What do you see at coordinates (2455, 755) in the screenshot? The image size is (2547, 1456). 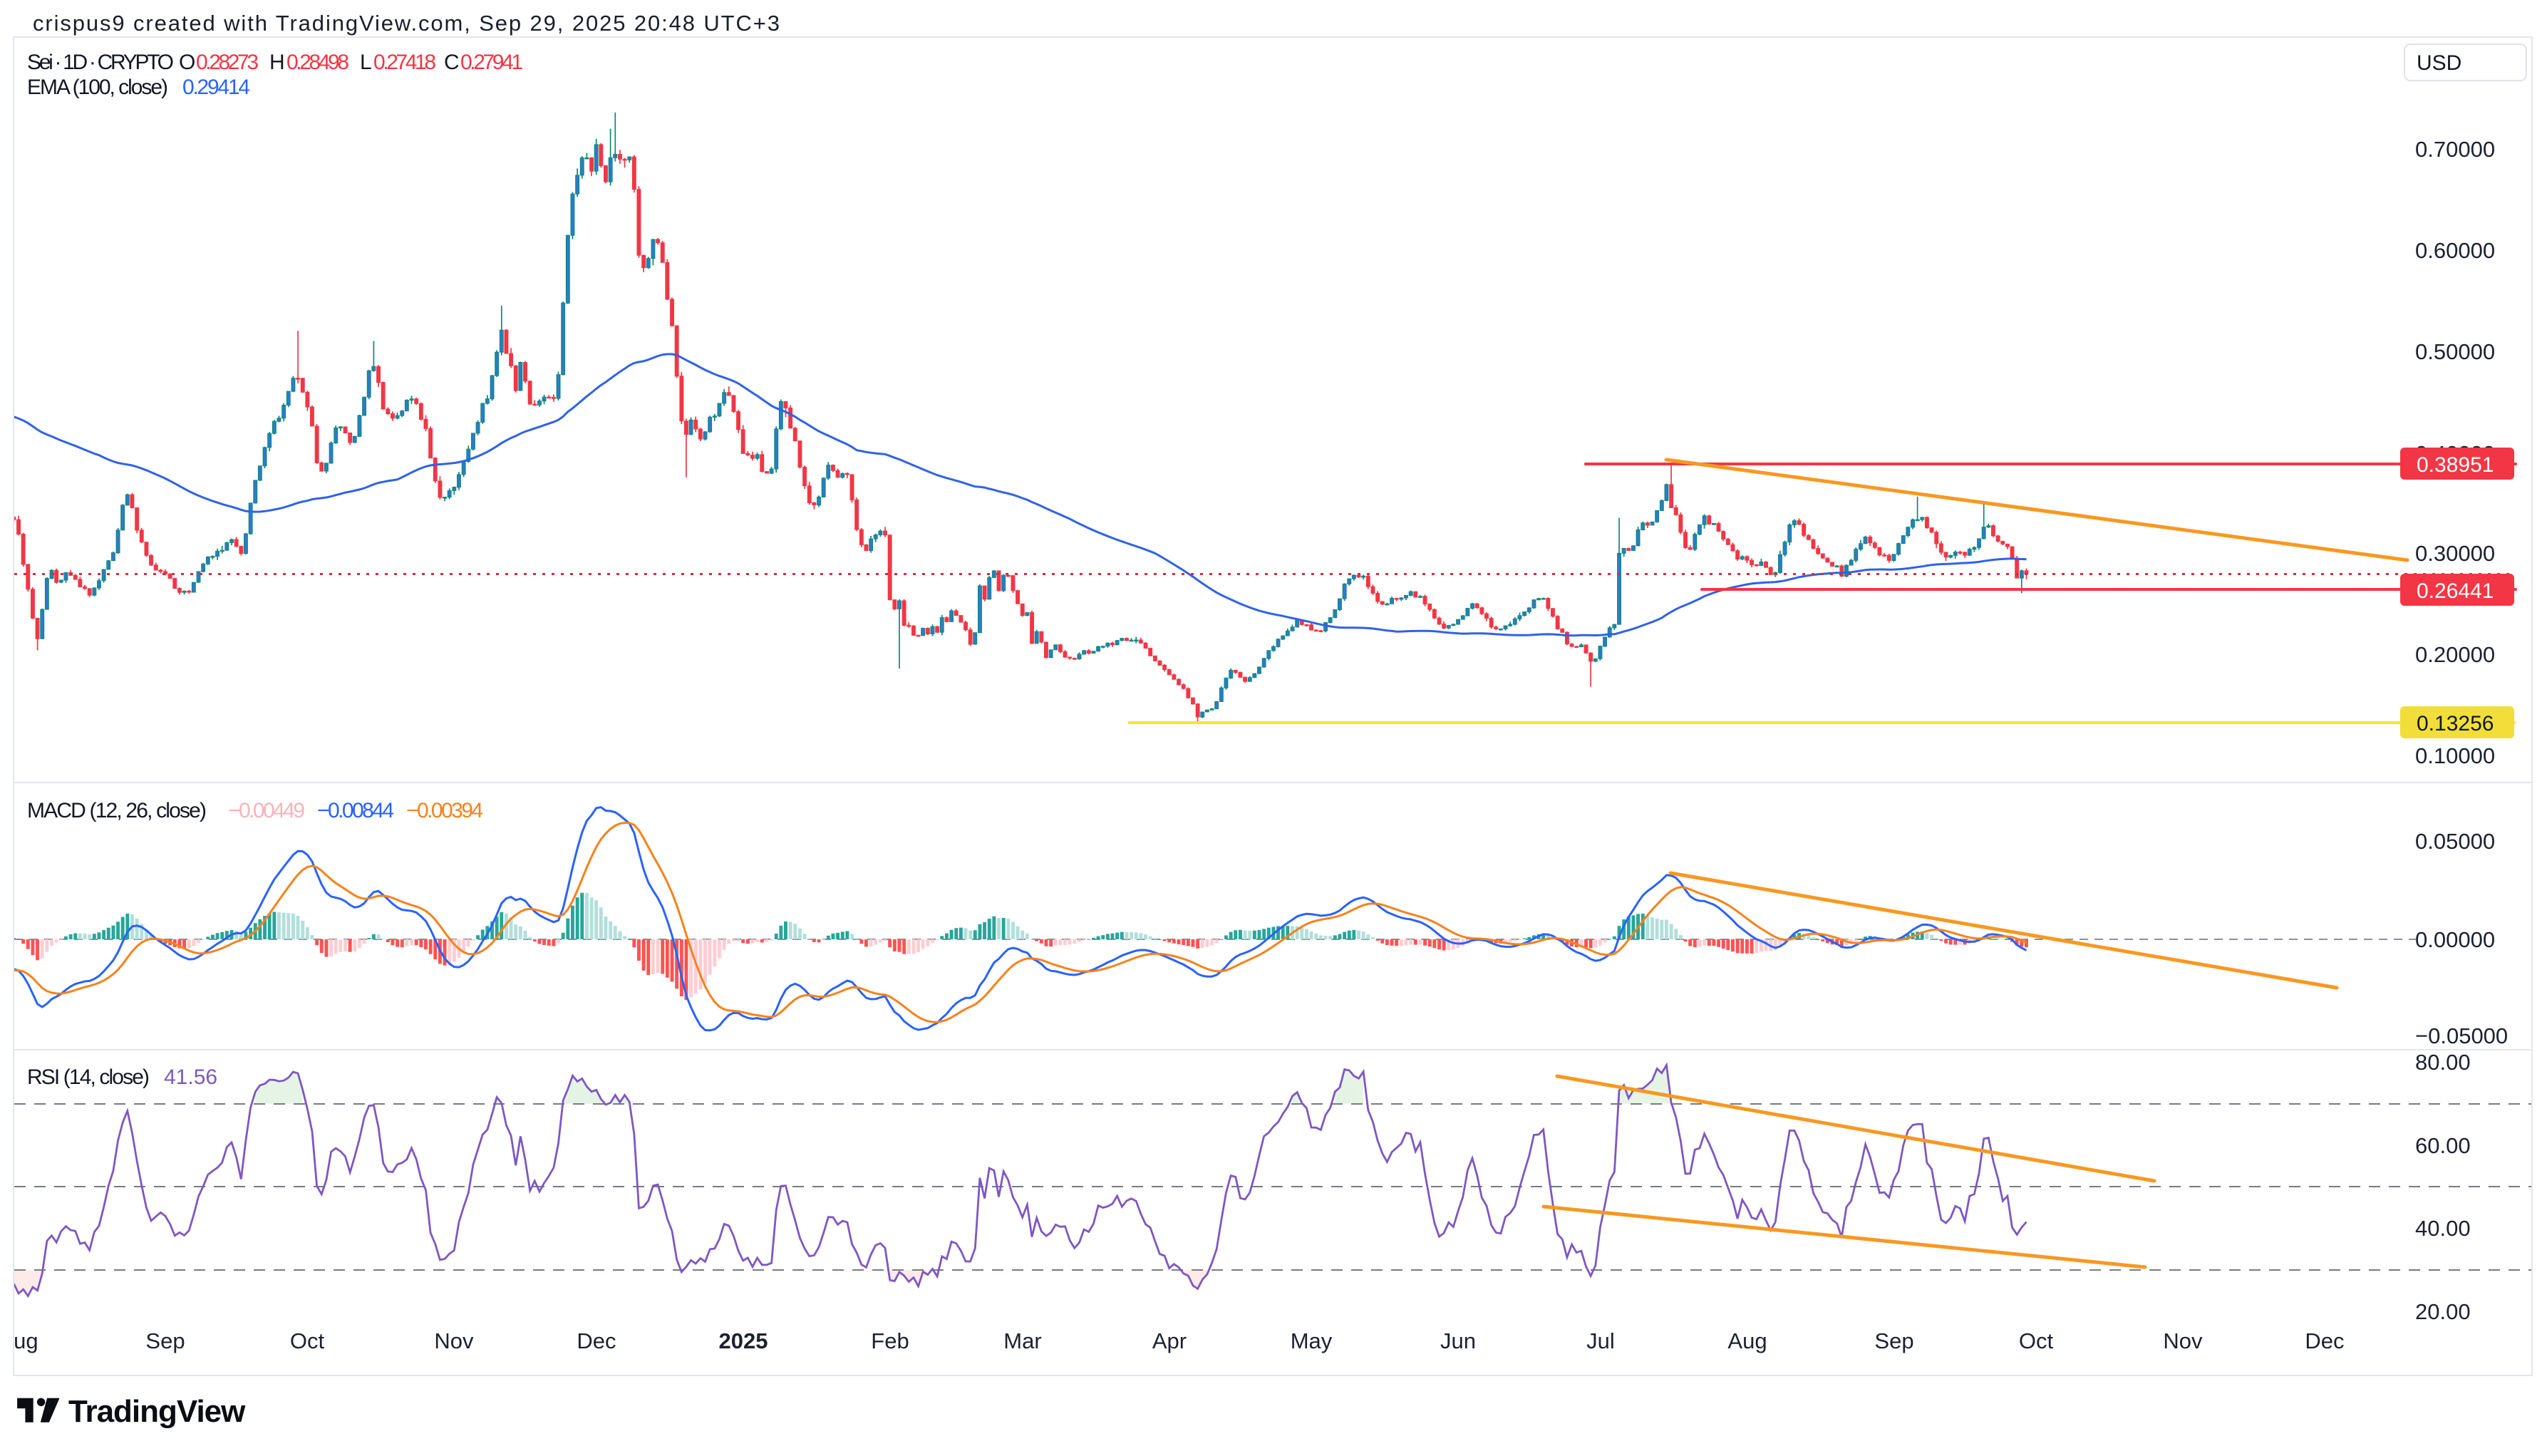 I see `svg-text: 0.10000` at bounding box center [2455, 755].